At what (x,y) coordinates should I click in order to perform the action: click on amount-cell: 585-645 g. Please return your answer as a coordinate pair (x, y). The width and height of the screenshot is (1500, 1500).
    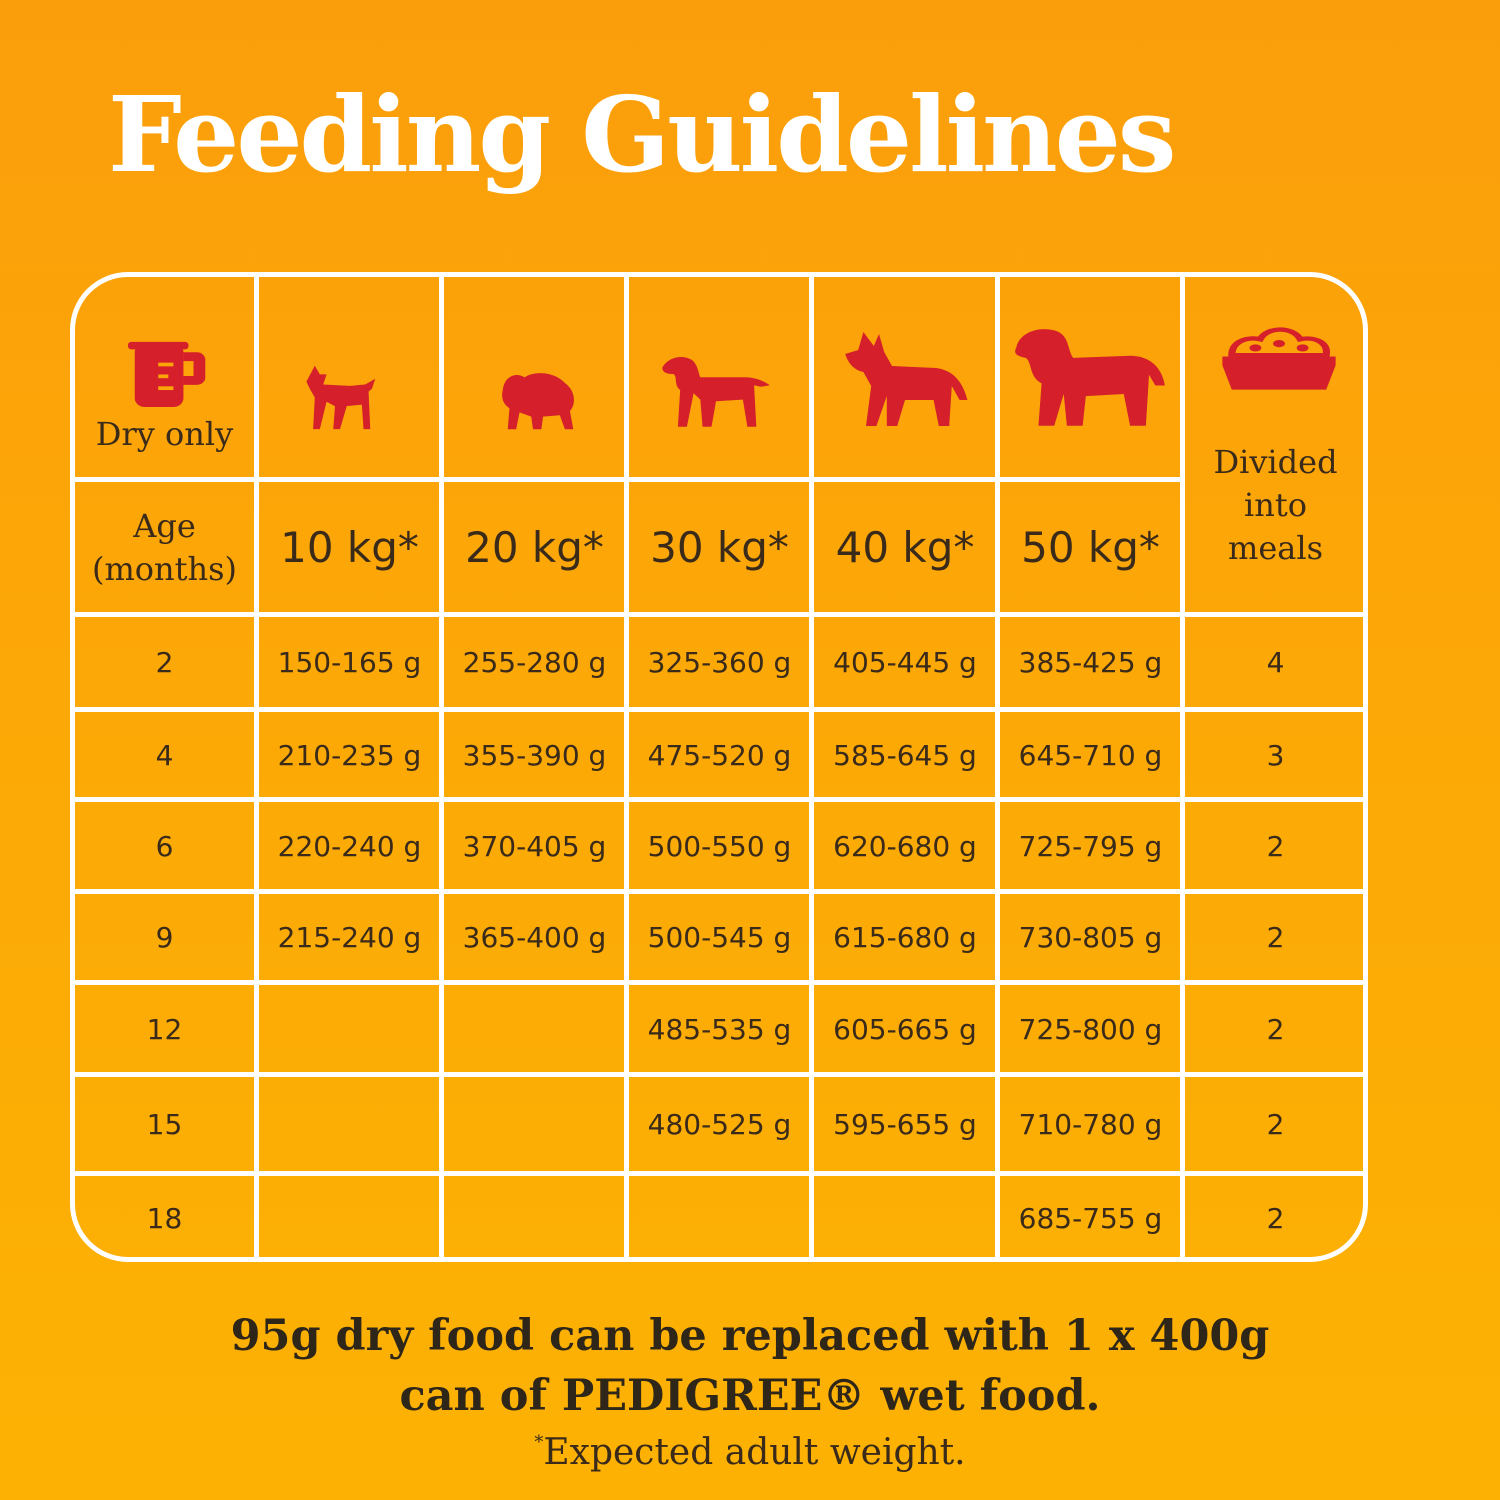
    Looking at the image, I should click on (905, 755).